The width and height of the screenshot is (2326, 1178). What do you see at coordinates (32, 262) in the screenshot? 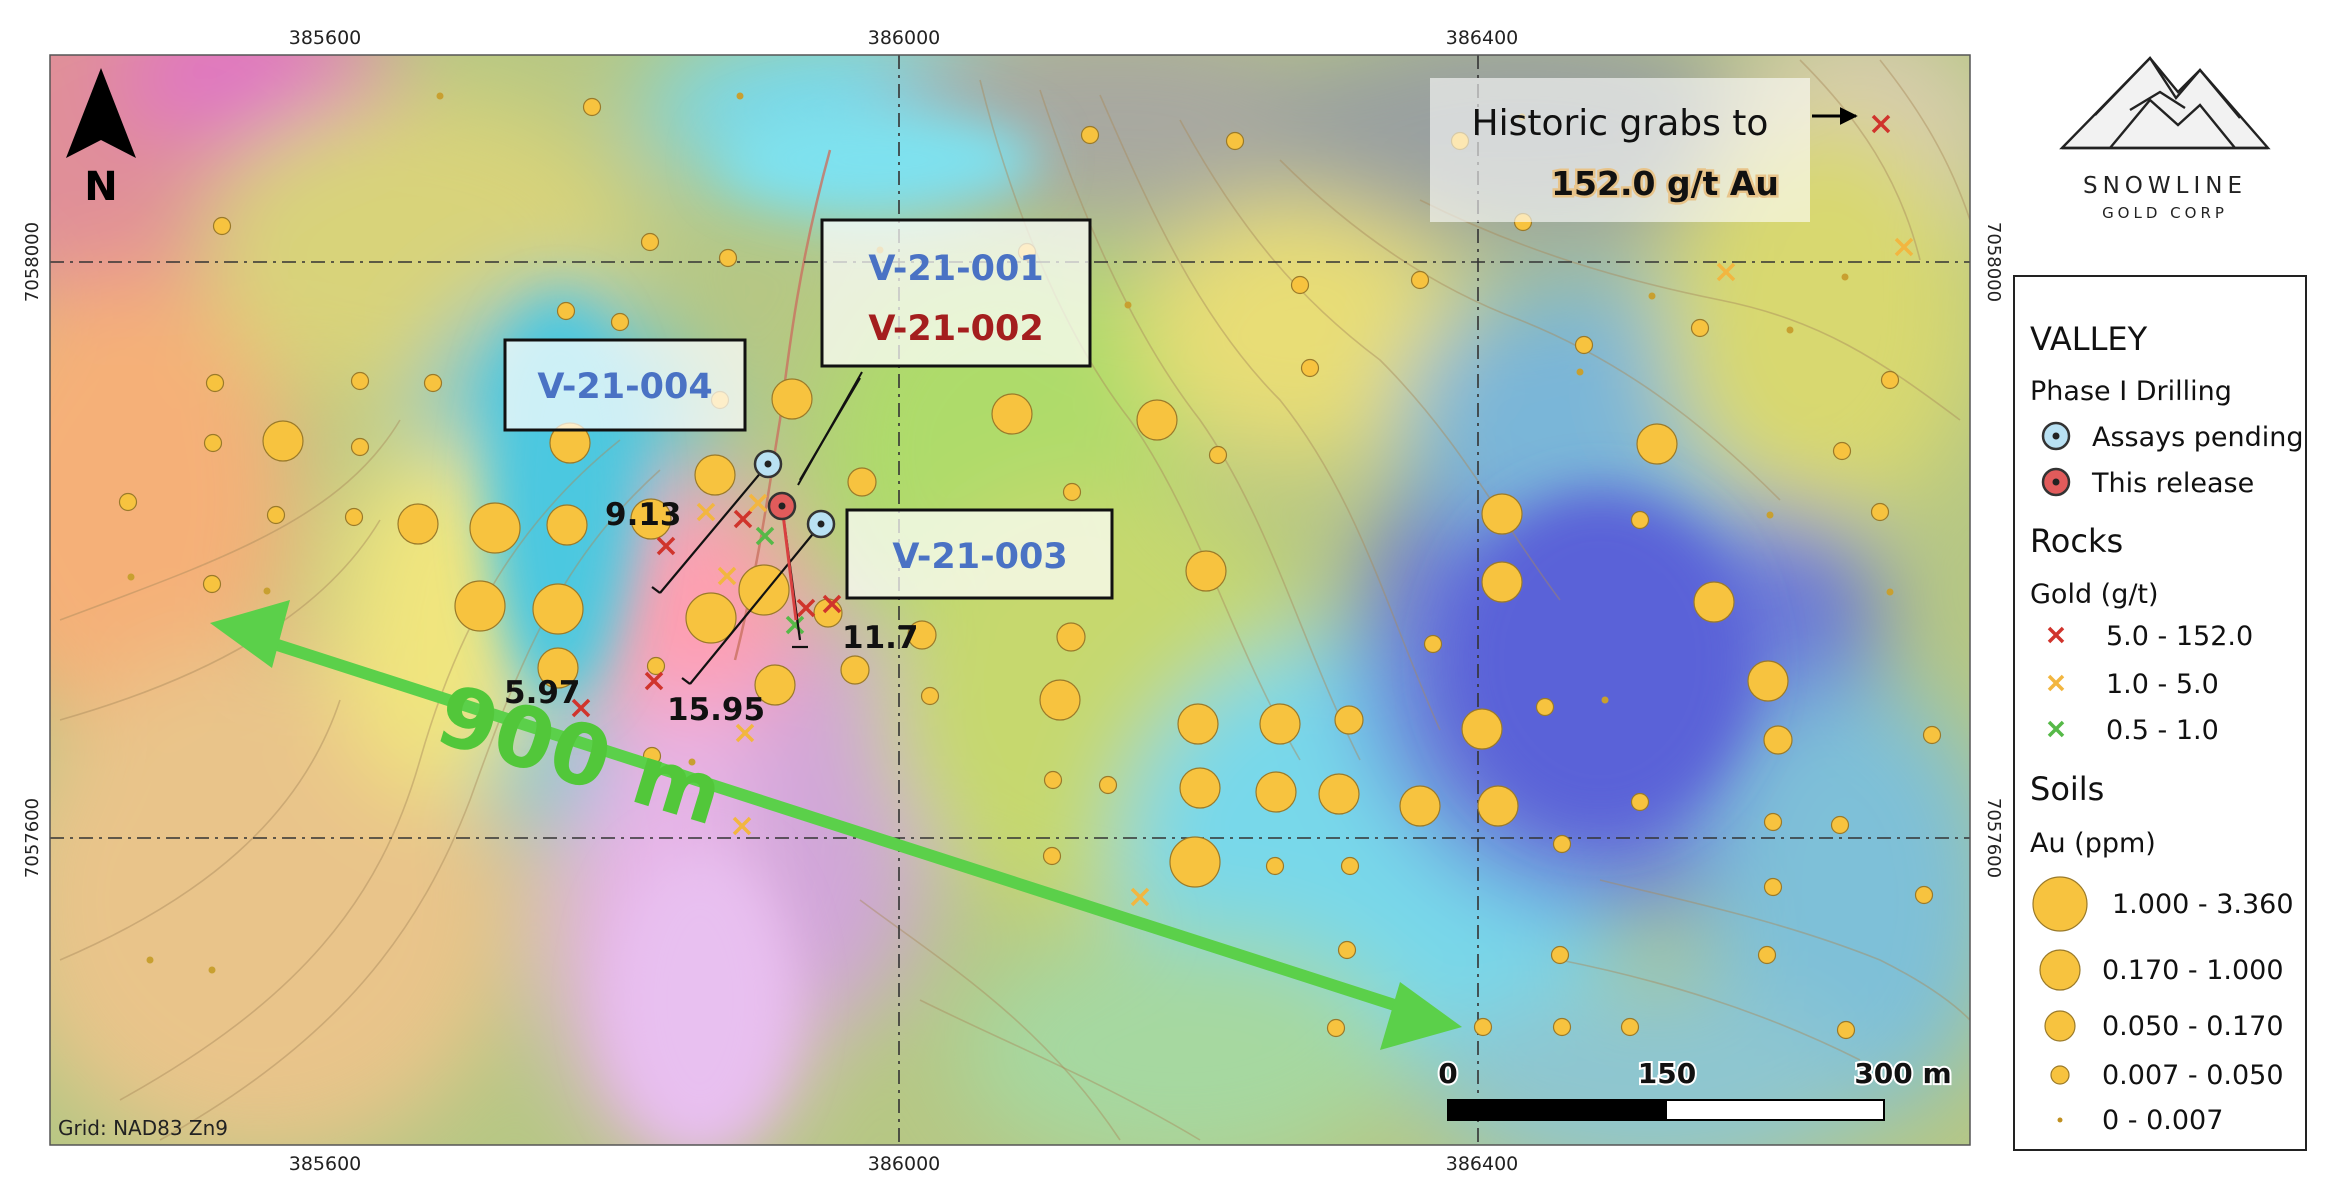
I see `northing-left-1: 7058000` at bounding box center [32, 262].